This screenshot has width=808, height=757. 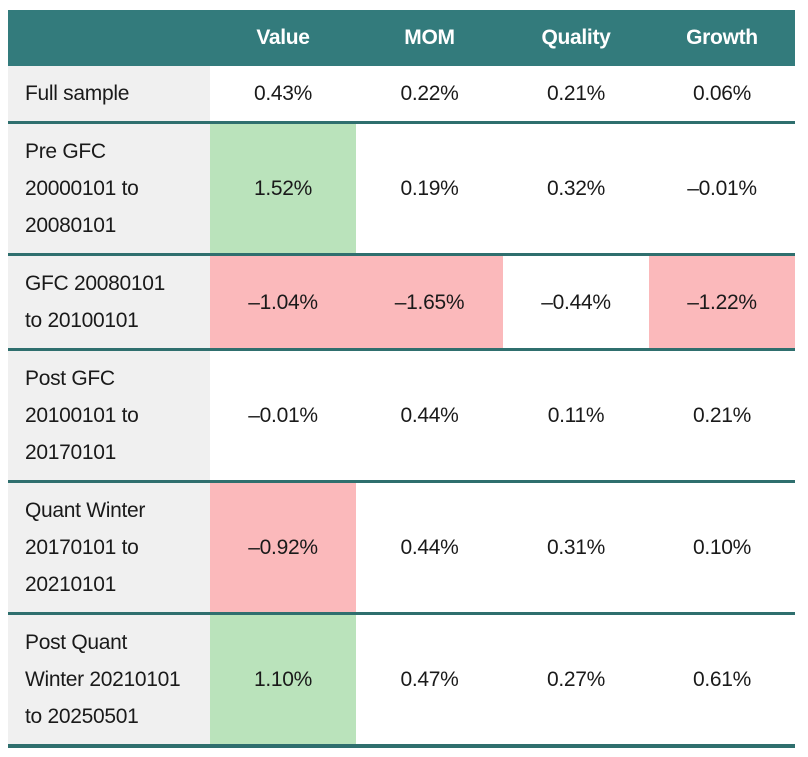 I want to click on data-cell: 1.52%, so click(x=283, y=188).